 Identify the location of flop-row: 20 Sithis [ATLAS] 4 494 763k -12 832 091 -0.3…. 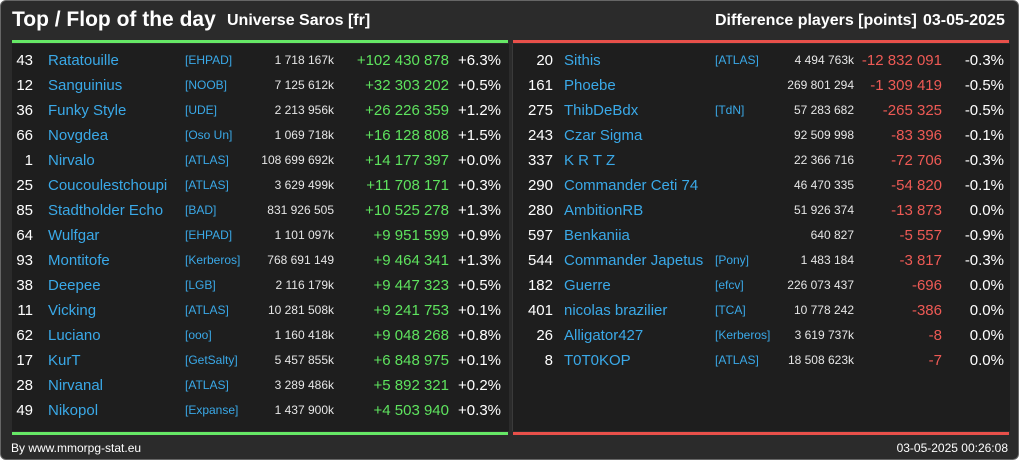
(761, 60).